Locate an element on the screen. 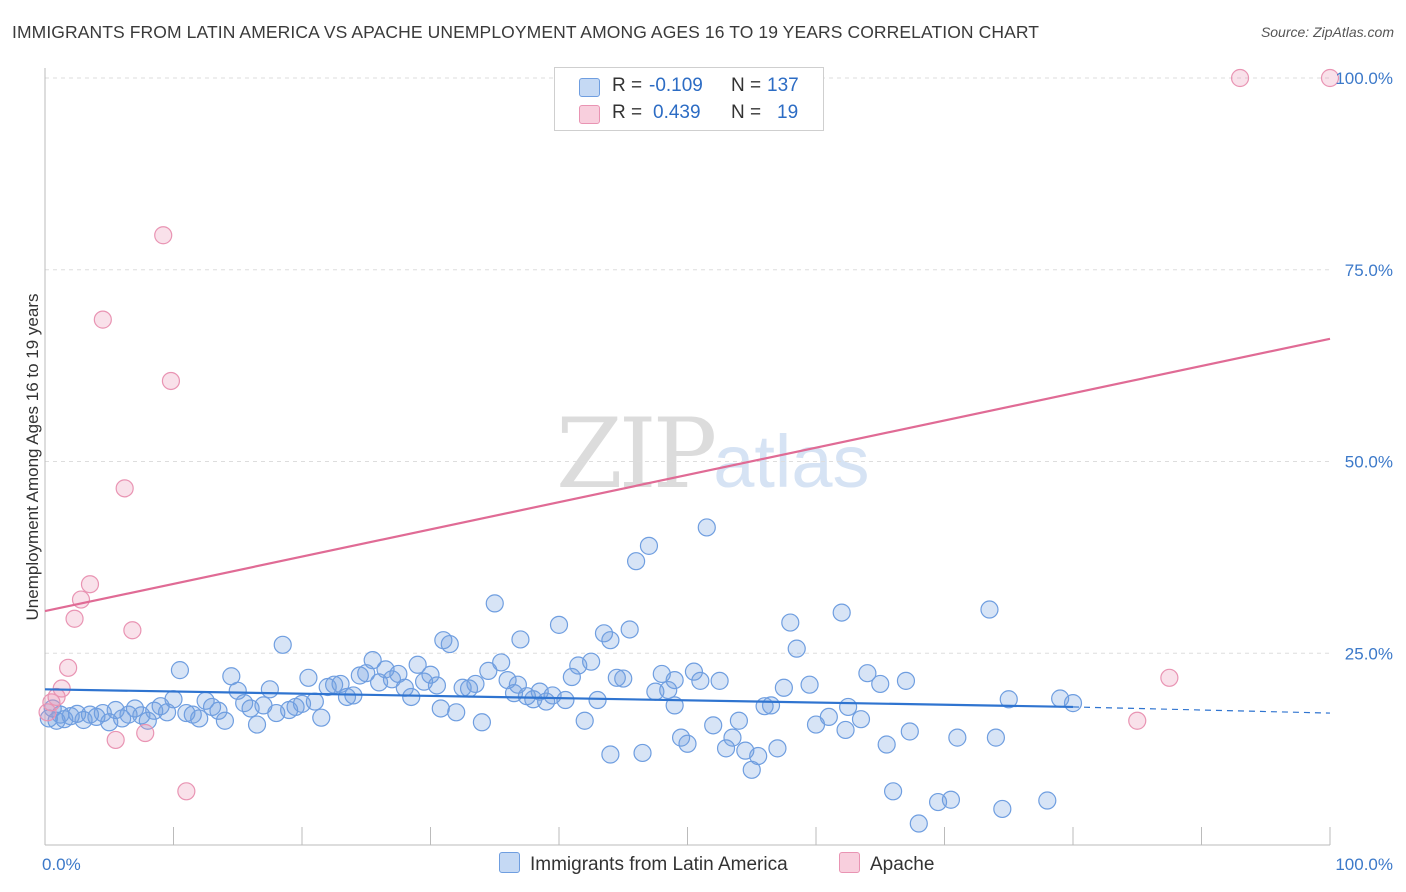 The height and width of the screenshot is (892, 1406). legend-n-value: 137 is located at coordinates (783, 85).